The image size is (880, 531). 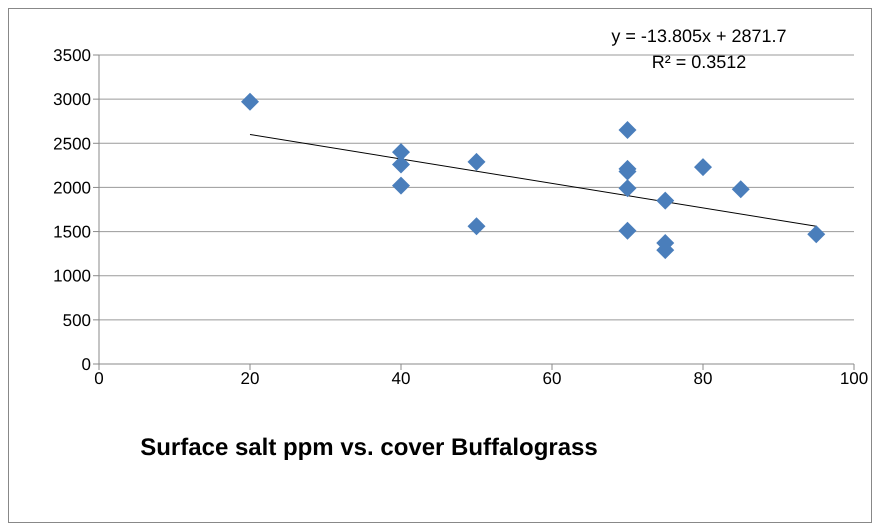 I want to click on x-tick-label: 100, so click(x=854, y=378).